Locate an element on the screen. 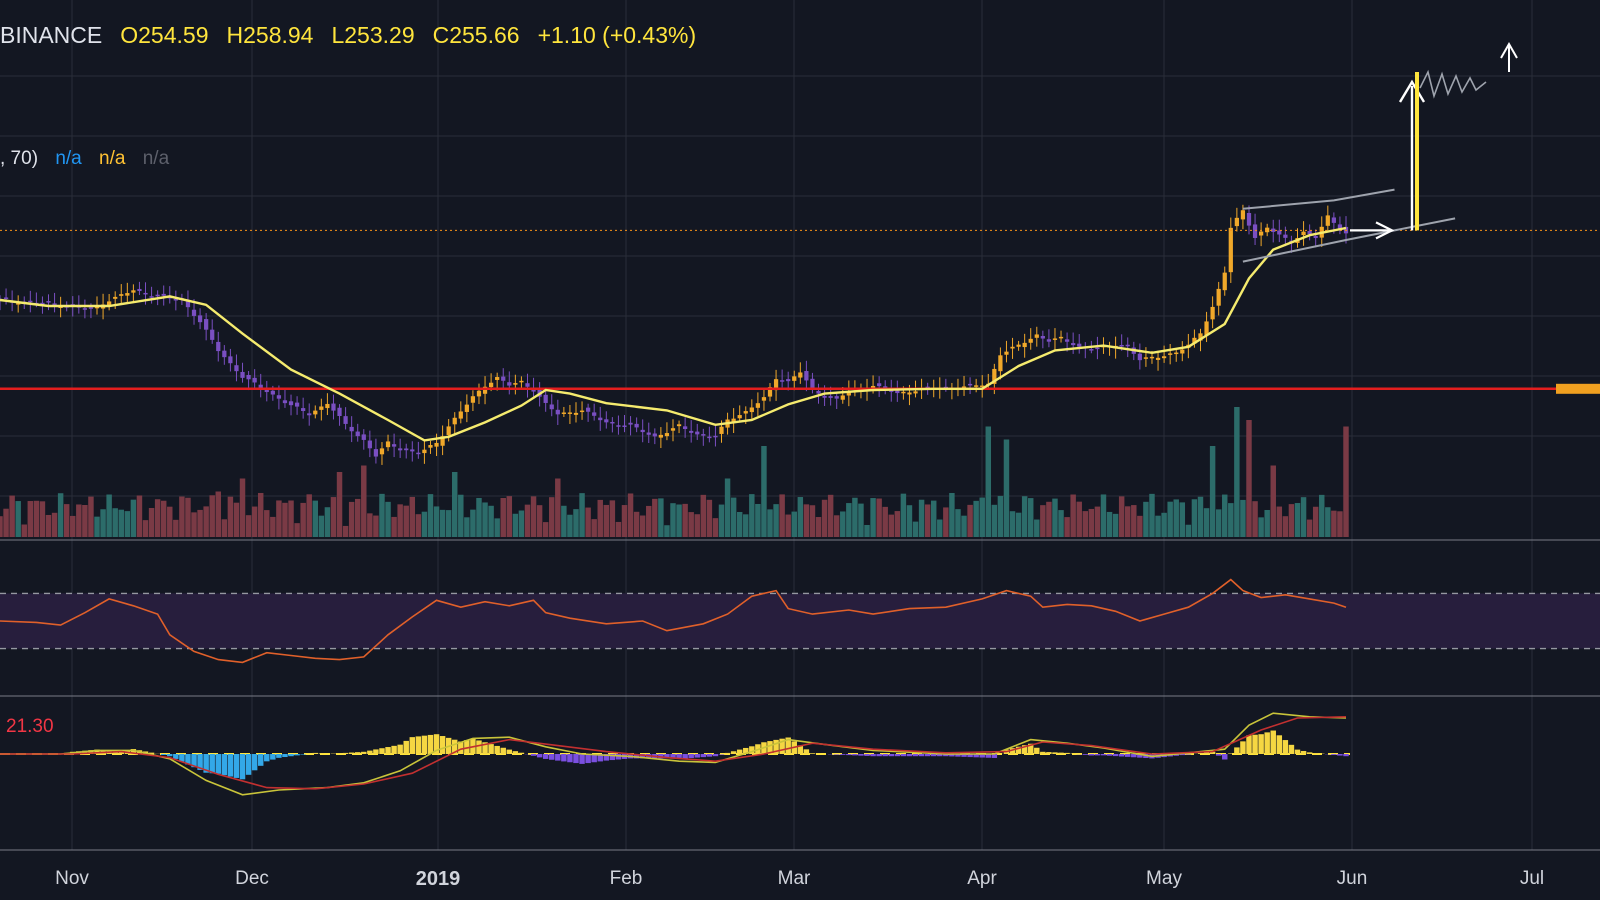 This screenshot has height=900, width=1600. rsi-value-2: n/a is located at coordinates (112, 158).